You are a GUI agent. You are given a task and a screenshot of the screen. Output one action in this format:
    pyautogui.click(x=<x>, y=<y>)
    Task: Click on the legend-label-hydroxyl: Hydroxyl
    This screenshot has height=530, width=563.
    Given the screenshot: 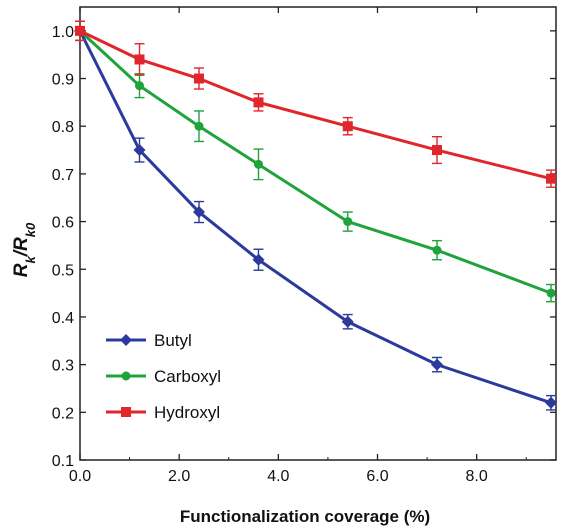 What is the action you would take?
    pyautogui.click(x=187, y=412)
    